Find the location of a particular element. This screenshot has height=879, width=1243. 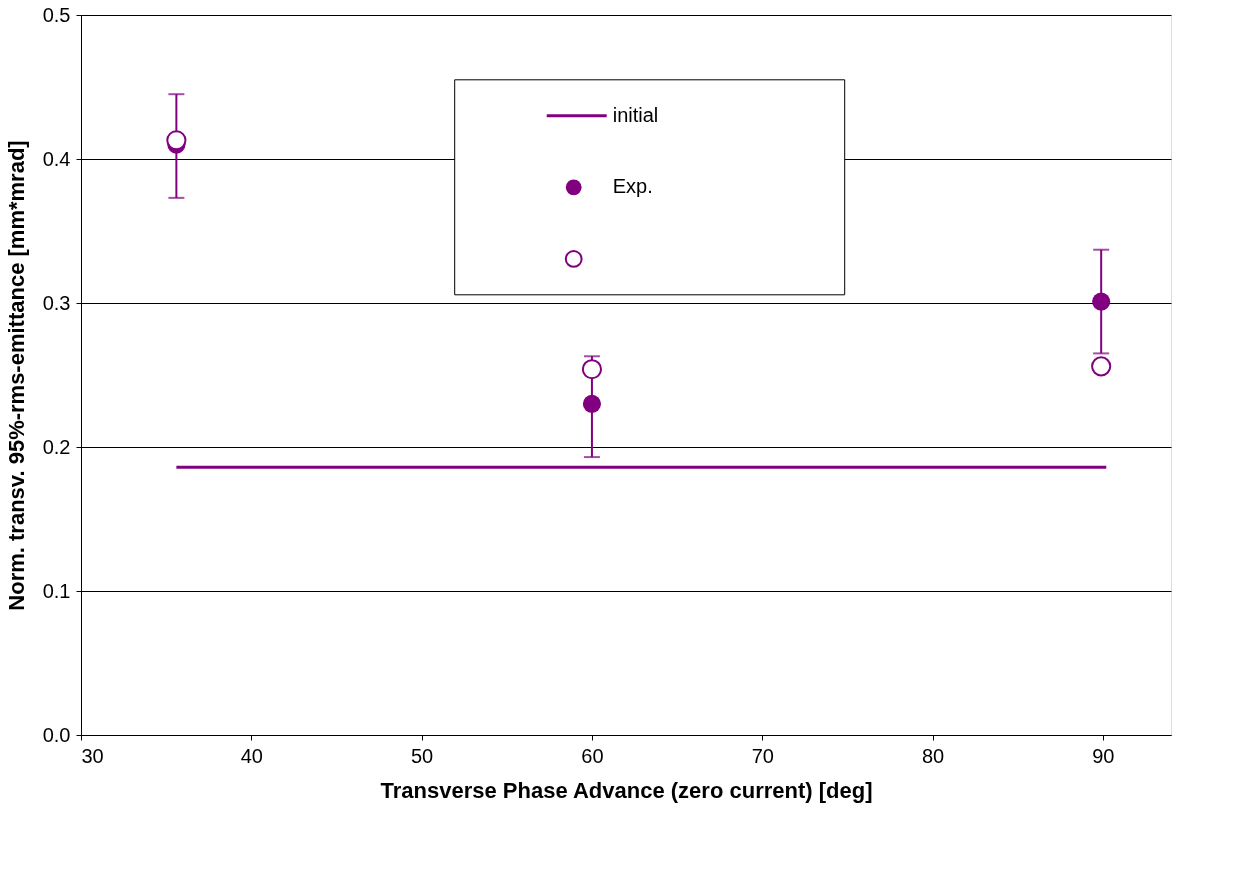

x-tick-label: 50 is located at coordinates (422, 755).